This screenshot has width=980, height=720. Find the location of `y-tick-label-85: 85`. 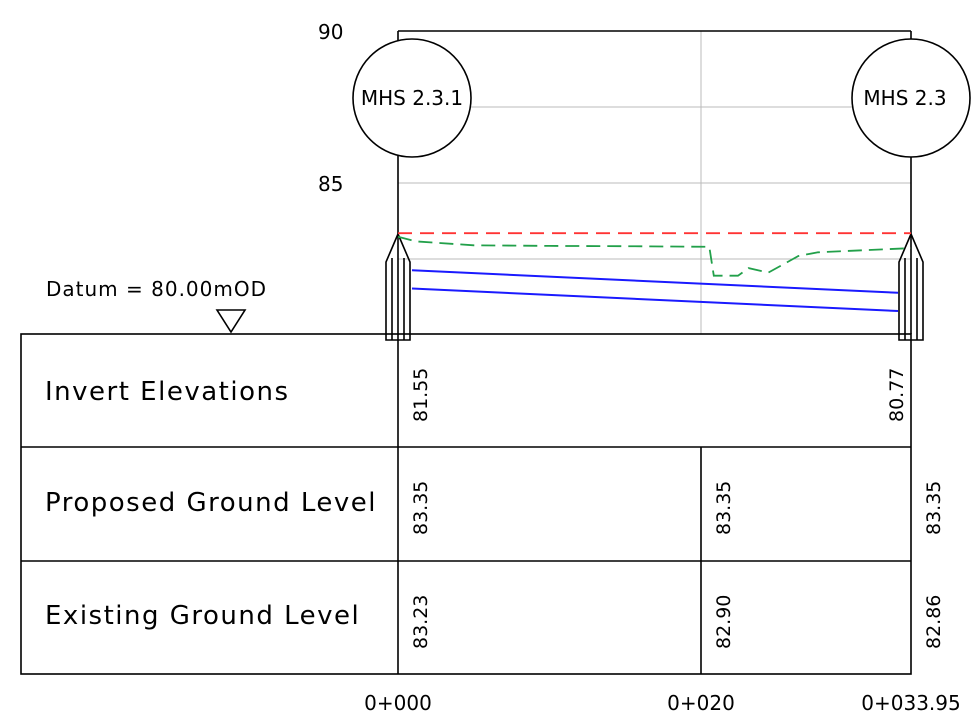

y-tick-label-85: 85 is located at coordinates (330, 184).